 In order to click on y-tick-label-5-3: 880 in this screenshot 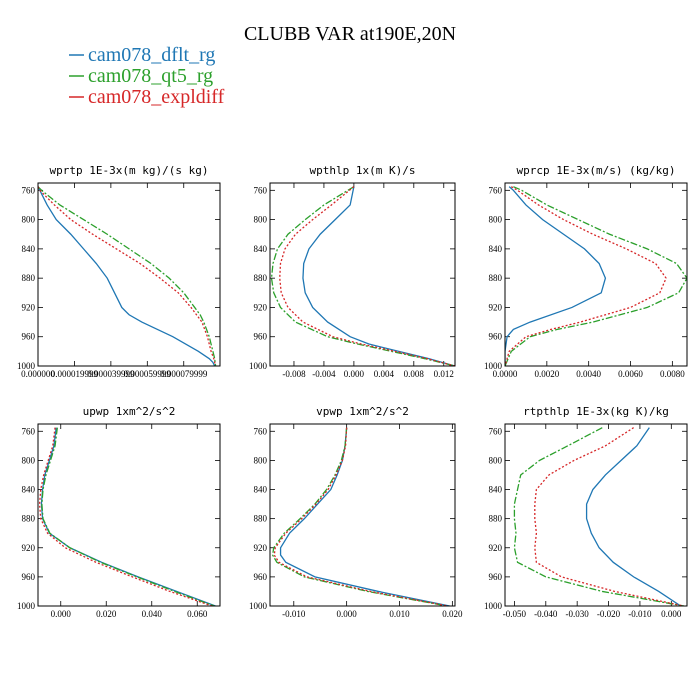, I will do `click(496, 519)`.